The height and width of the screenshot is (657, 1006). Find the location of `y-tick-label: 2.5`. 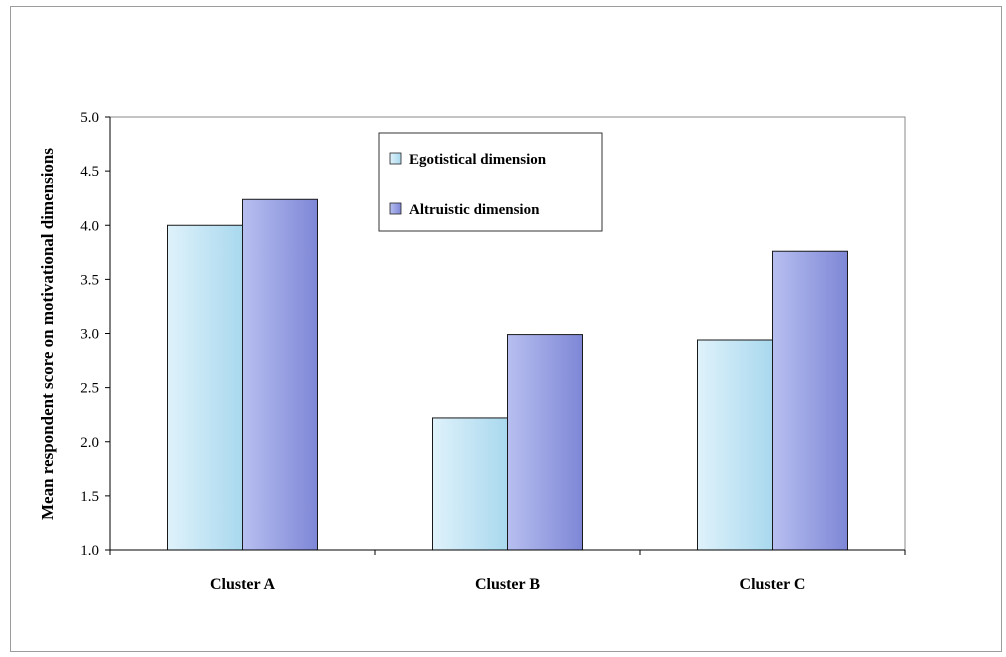

y-tick-label: 2.5 is located at coordinates (89, 389).